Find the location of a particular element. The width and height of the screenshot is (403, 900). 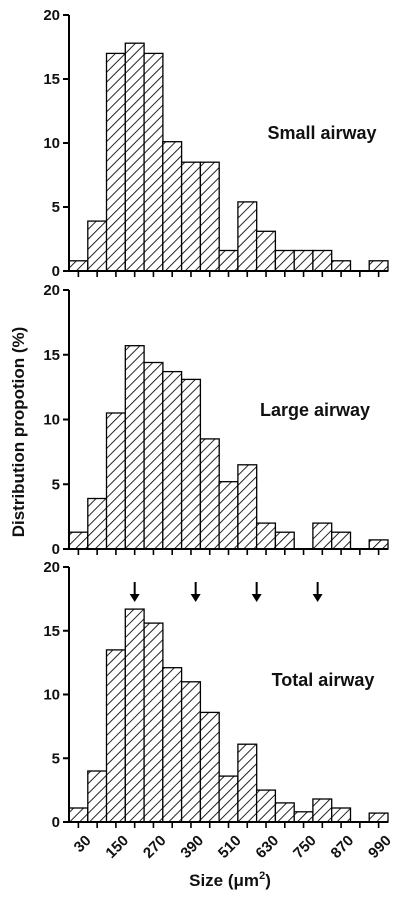

panel-label: Small airway is located at coordinates (321, 133).